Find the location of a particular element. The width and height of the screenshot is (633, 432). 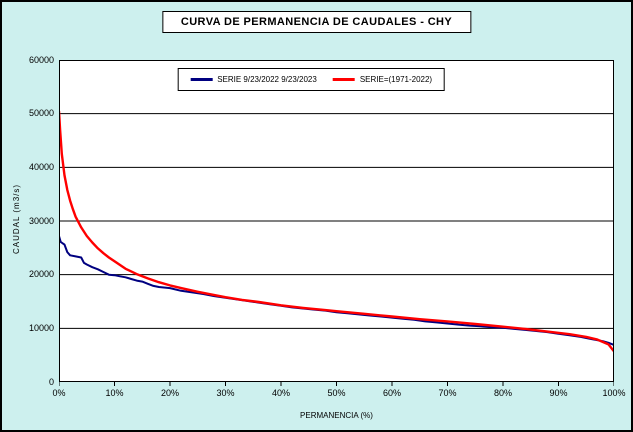

x-tick-label: 20% is located at coordinates (169, 393).